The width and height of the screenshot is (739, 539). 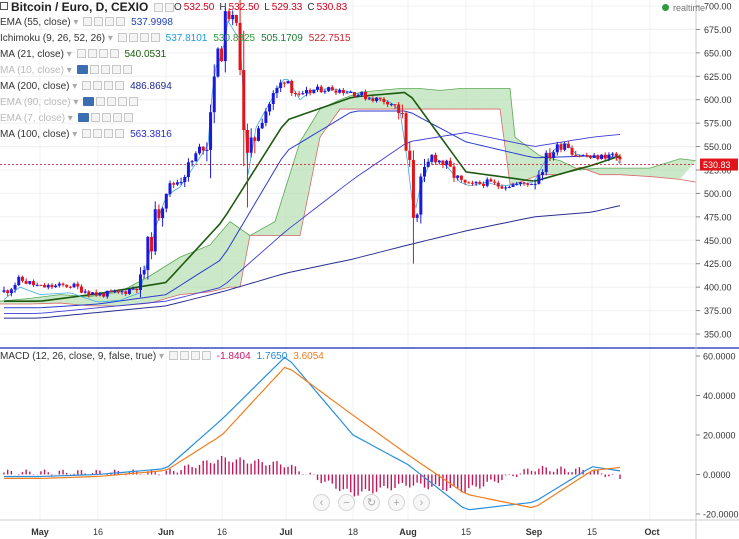 What do you see at coordinates (169, 7) in the screenshot?
I see `lock-icon` at bounding box center [169, 7].